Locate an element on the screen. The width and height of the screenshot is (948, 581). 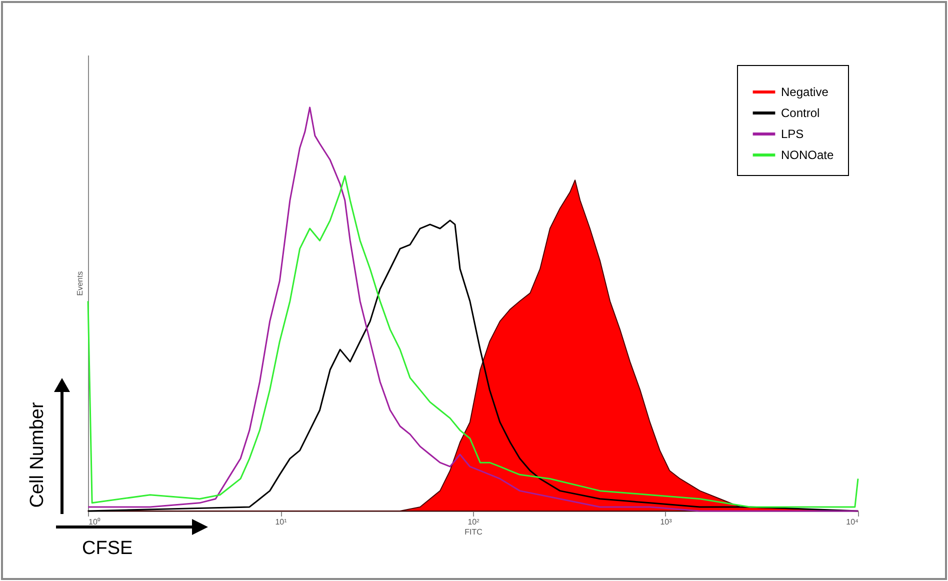
legend-label: Negative is located at coordinates (805, 92).